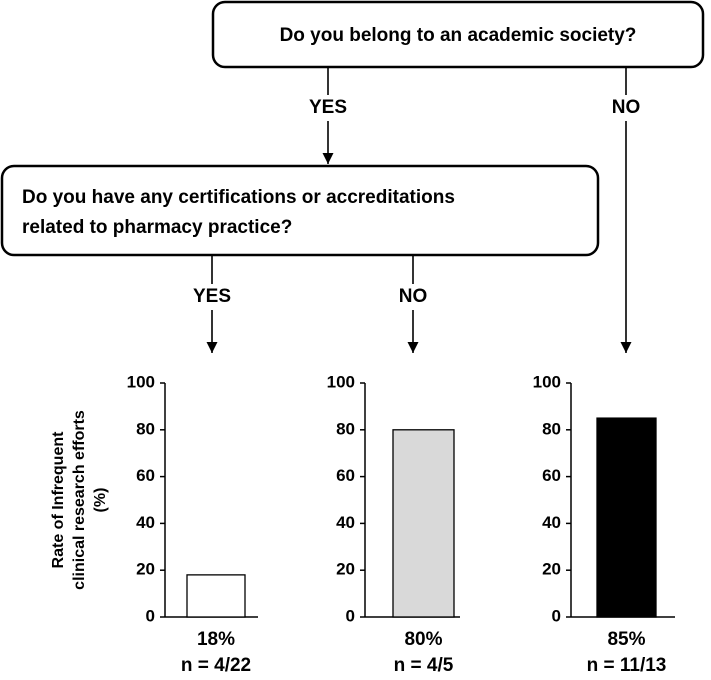  What do you see at coordinates (157, 227) in the screenshot?
I see `question-text: related to pharmacy practice?` at bounding box center [157, 227].